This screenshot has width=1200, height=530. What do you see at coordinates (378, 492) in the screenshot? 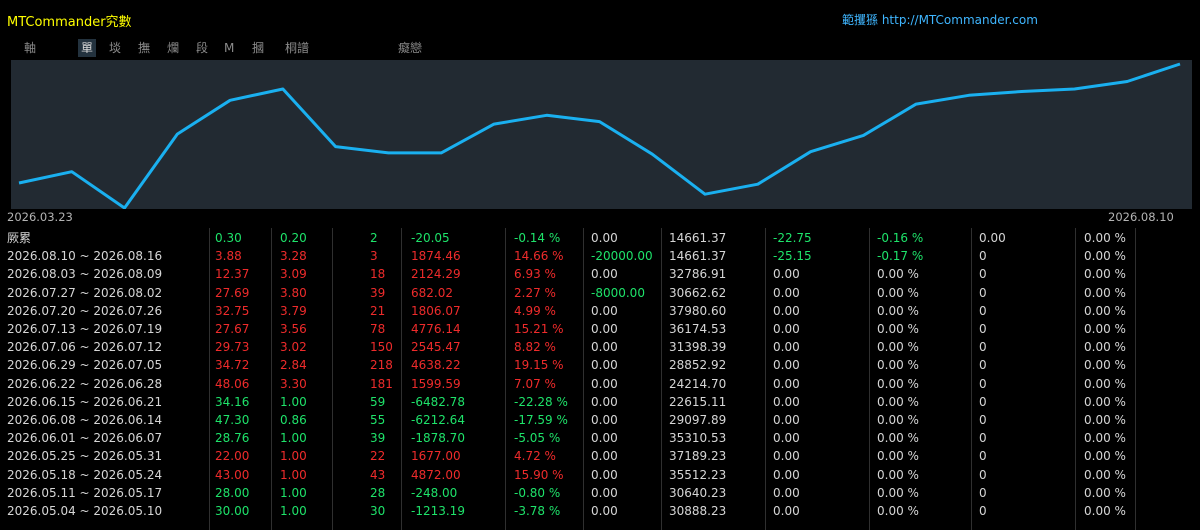
I see `table-cell: 28` at bounding box center [378, 492].